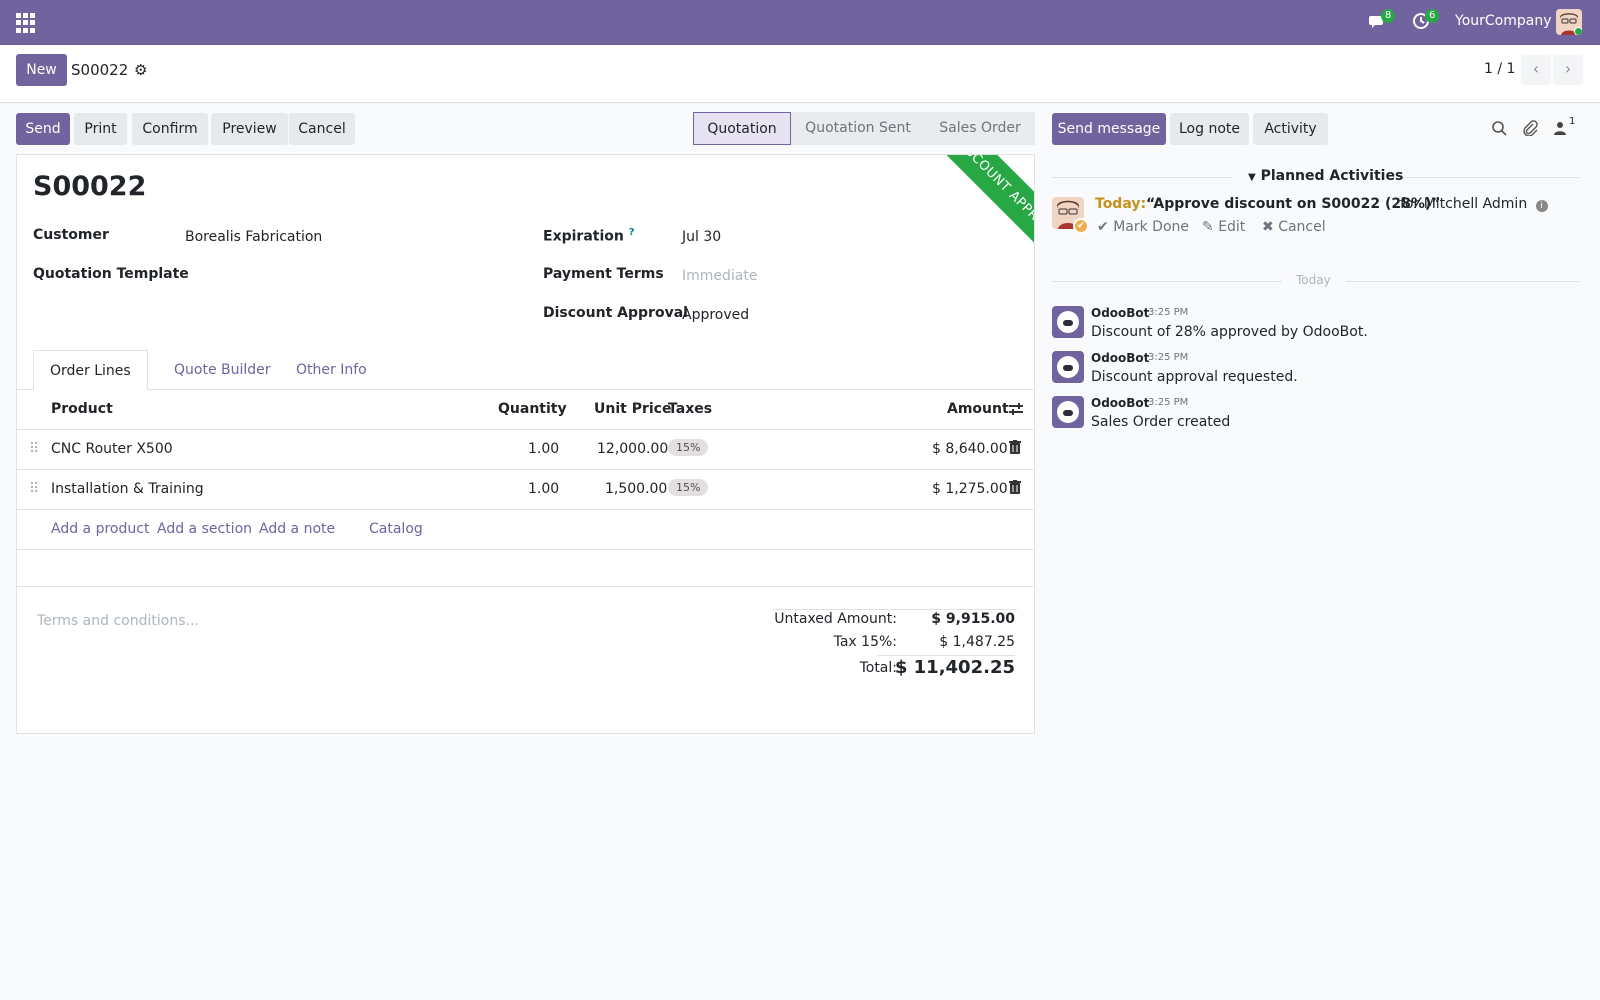 The height and width of the screenshot is (1000, 1600). What do you see at coordinates (633, 449) in the screenshot?
I see `row-unit-price: 12,000.00` at bounding box center [633, 449].